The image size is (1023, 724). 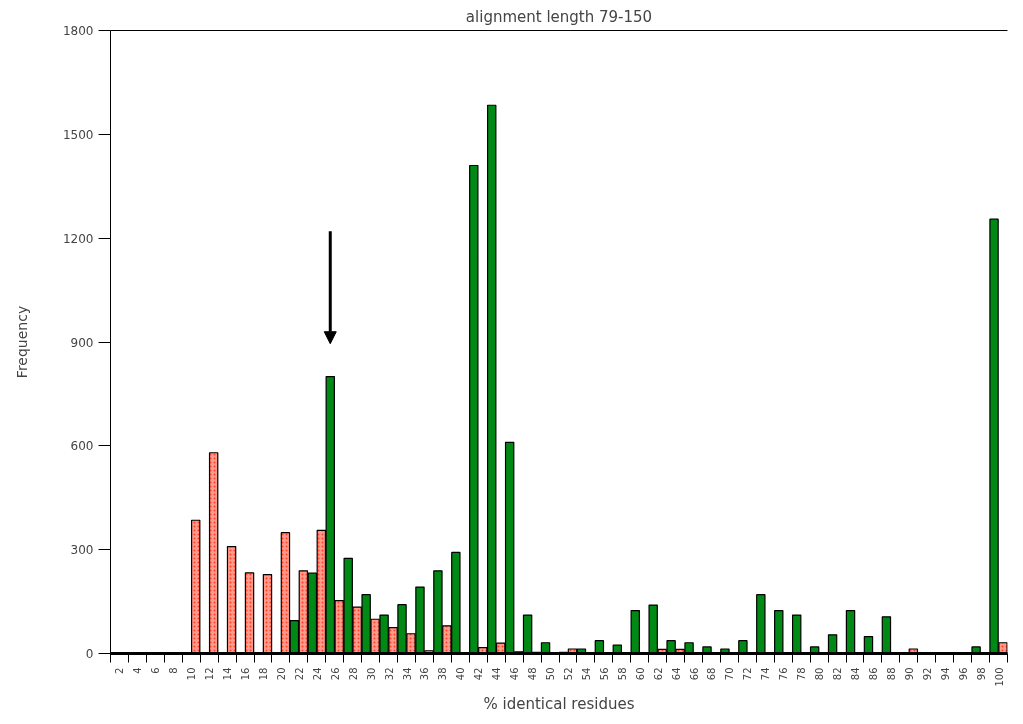 I want to click on x-tick-label: 12, so click(x=210, y=674).